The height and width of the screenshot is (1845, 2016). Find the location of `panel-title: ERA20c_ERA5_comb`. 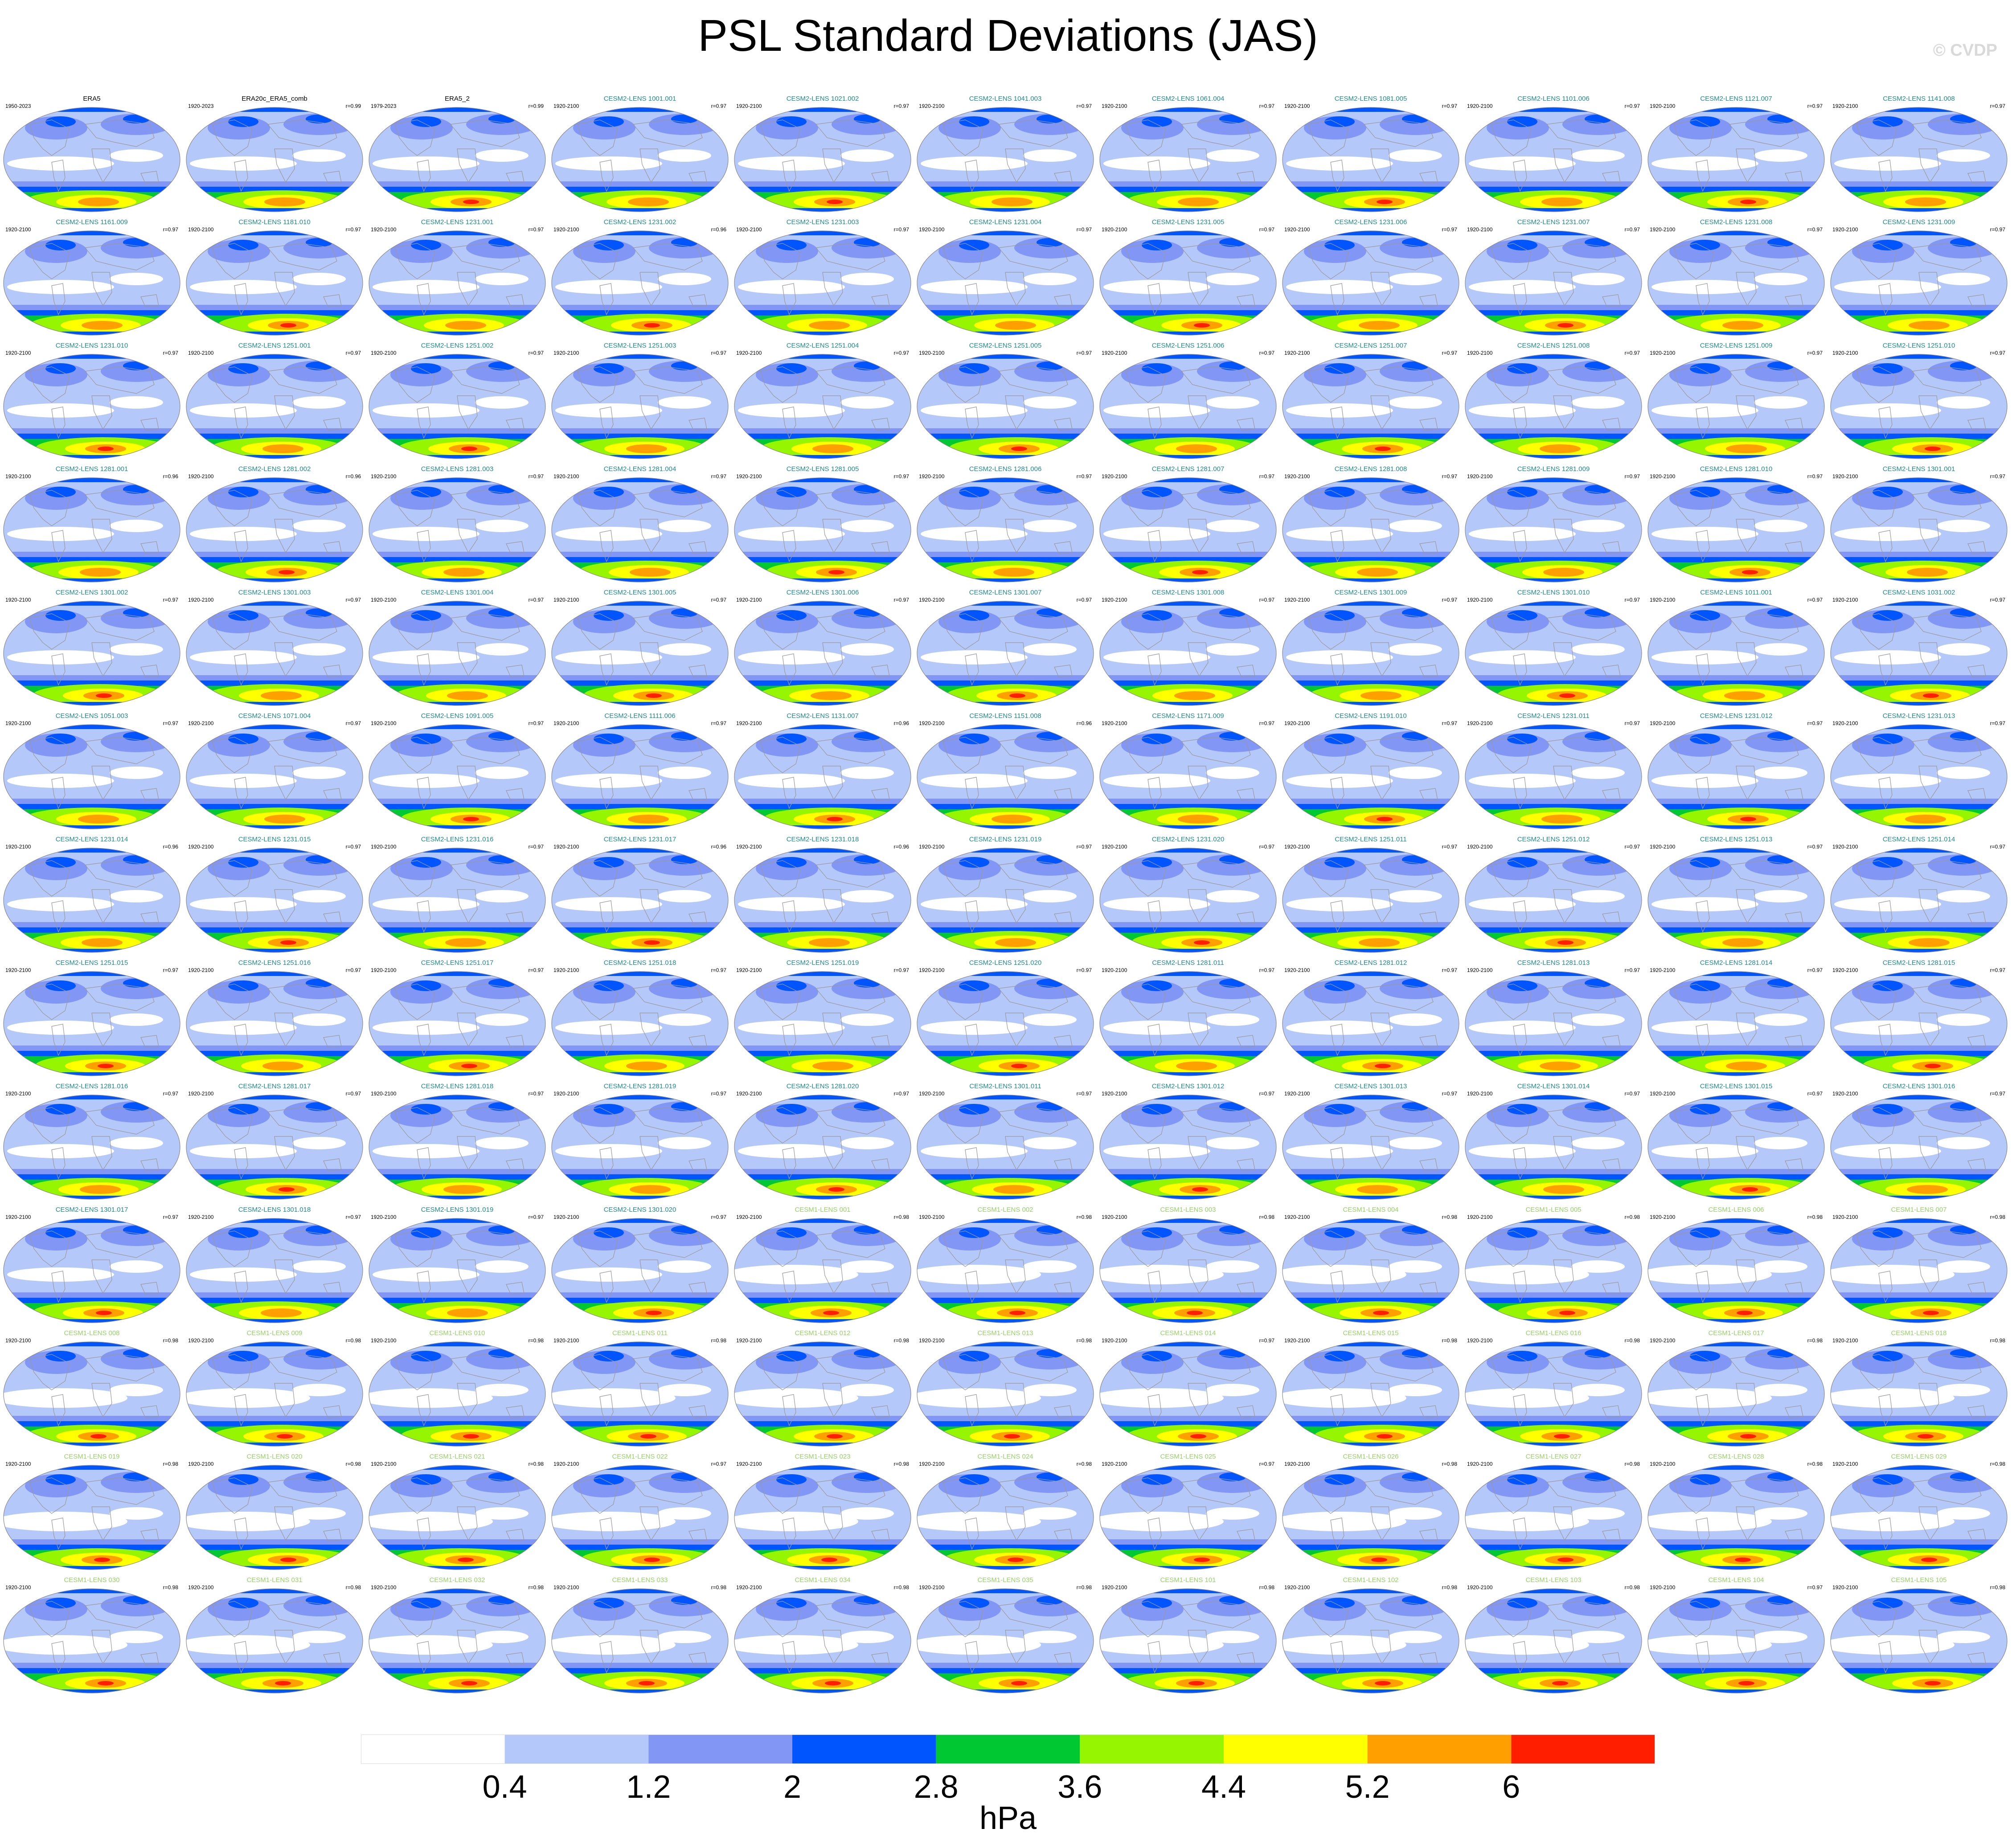

panel-title: ERA20c_ERA5_comb is located at coordinates (274, 99).